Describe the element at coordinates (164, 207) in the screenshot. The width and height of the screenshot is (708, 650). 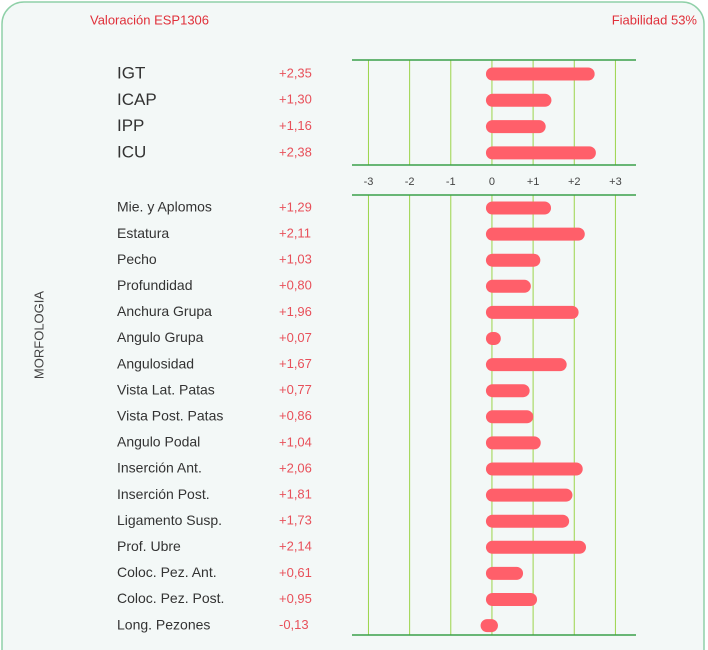
I see `category-label: Mie. y Aplomos` at that location.